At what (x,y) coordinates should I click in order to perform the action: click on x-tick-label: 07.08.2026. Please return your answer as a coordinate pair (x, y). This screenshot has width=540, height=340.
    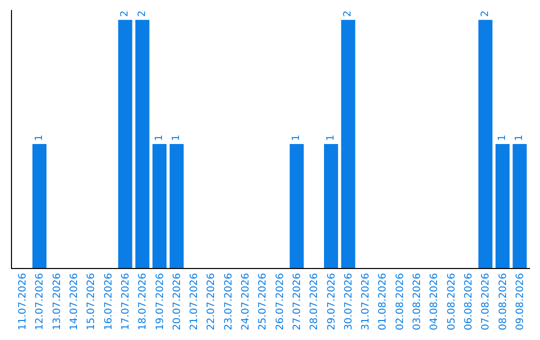
    Looking at the image, I should click on (486, 301).